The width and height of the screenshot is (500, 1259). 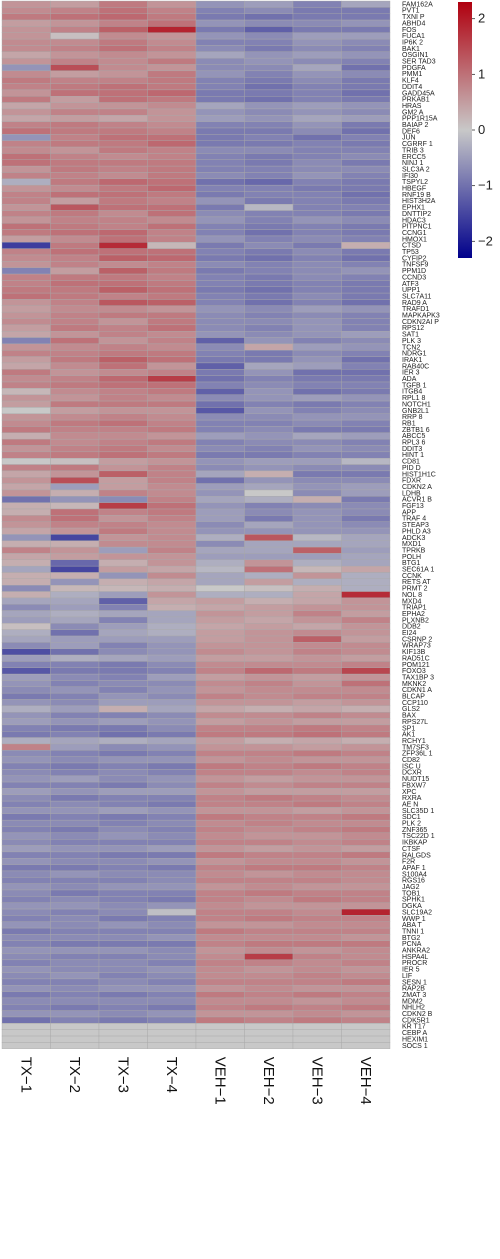 I want to click on row-label: CDK5R1, so click(x=416, y=1020).